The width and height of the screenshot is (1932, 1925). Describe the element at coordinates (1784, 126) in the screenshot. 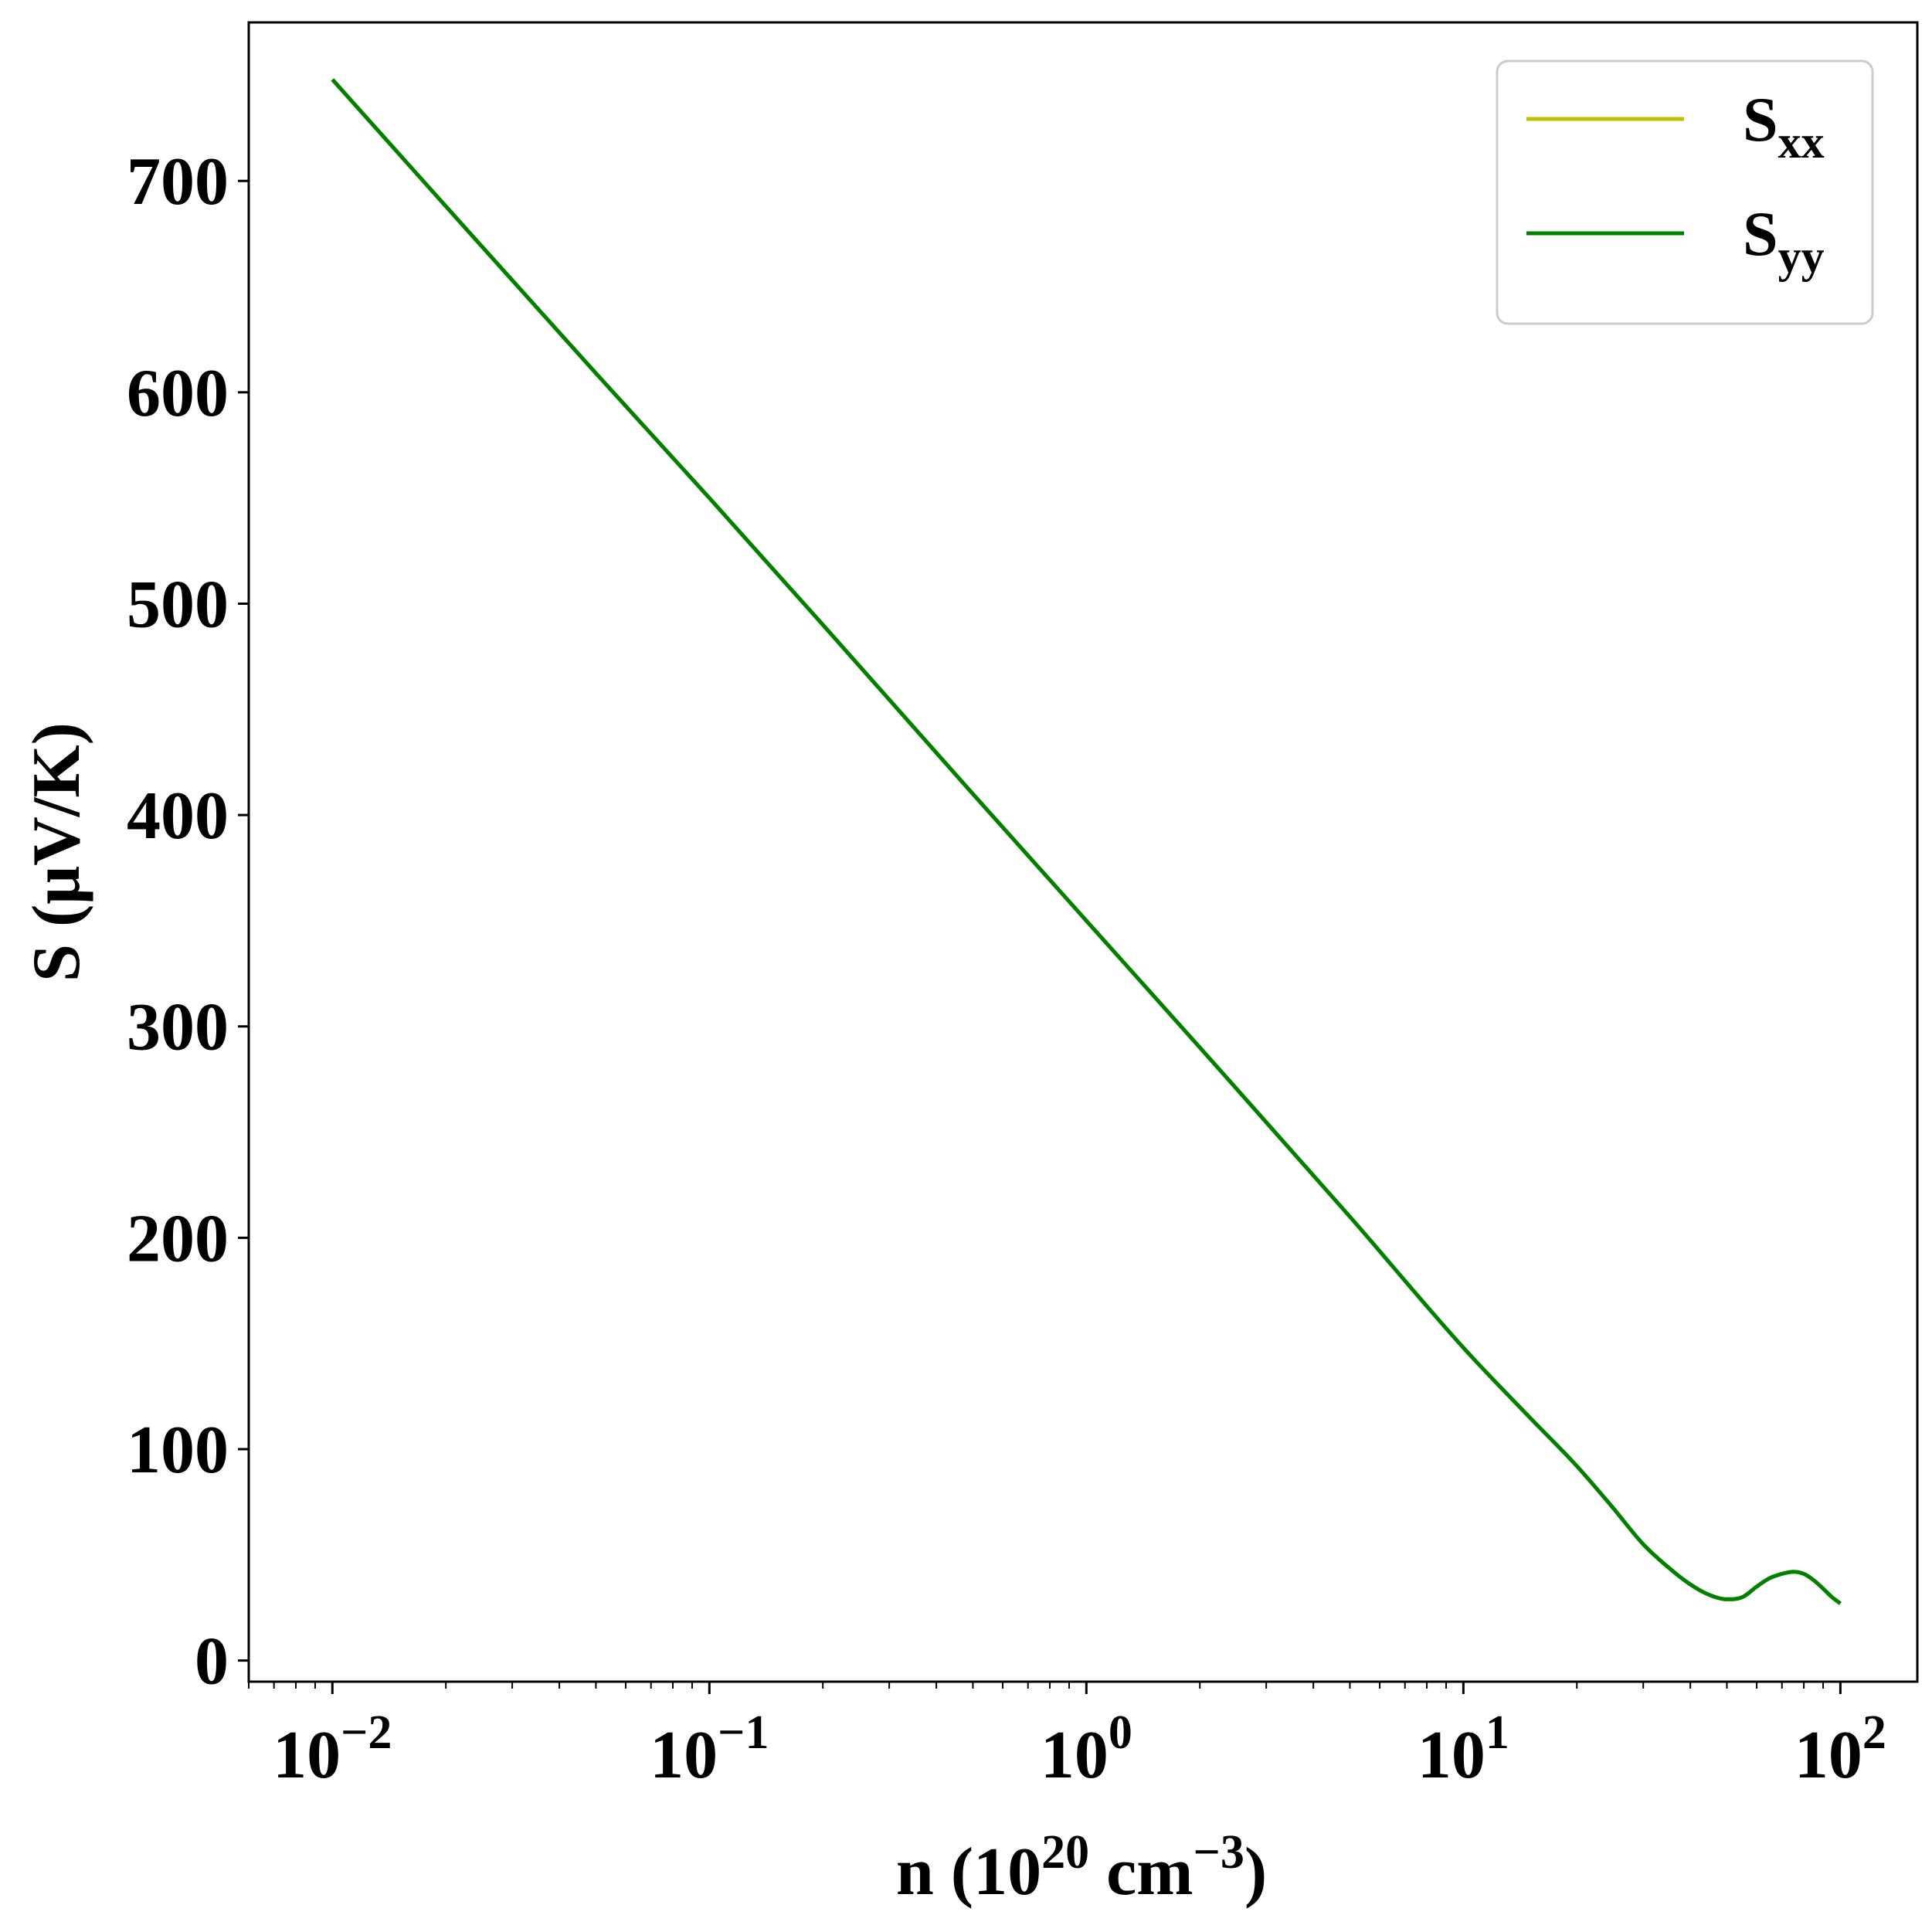

I see `legend-label-sxx: Sxx` at that location.